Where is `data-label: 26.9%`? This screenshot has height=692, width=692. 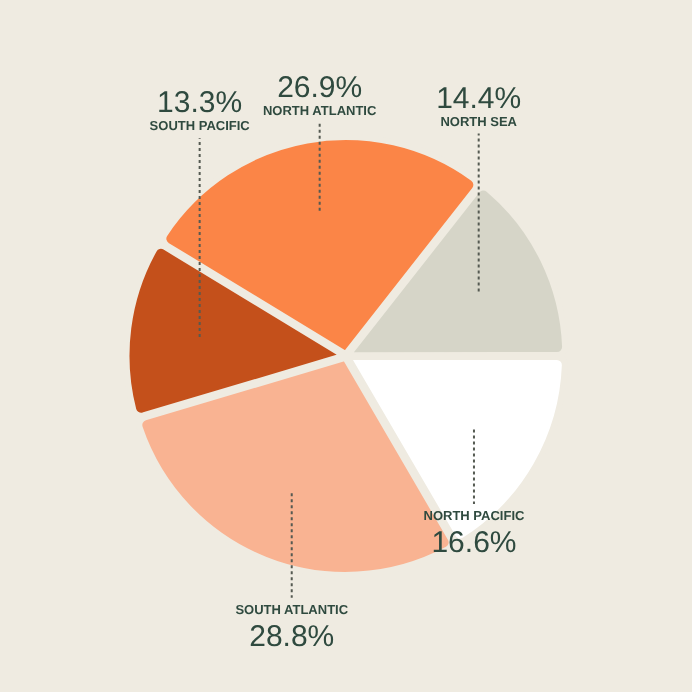 data-label: 26.9% is located at coordinates (320, 88).